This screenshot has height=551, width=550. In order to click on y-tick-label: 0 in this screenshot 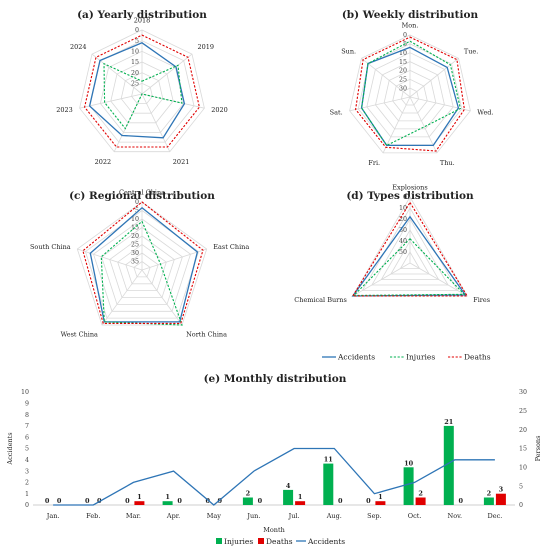, I will do `click(27, 505)`.